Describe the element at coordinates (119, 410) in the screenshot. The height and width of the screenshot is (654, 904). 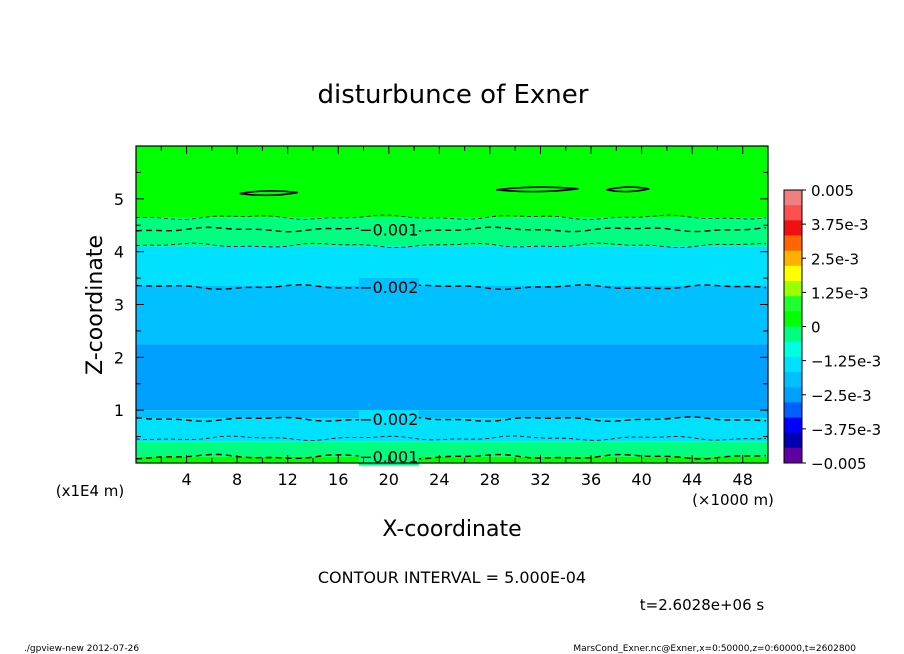
I see `y-tick-label-1: 1` at that location.